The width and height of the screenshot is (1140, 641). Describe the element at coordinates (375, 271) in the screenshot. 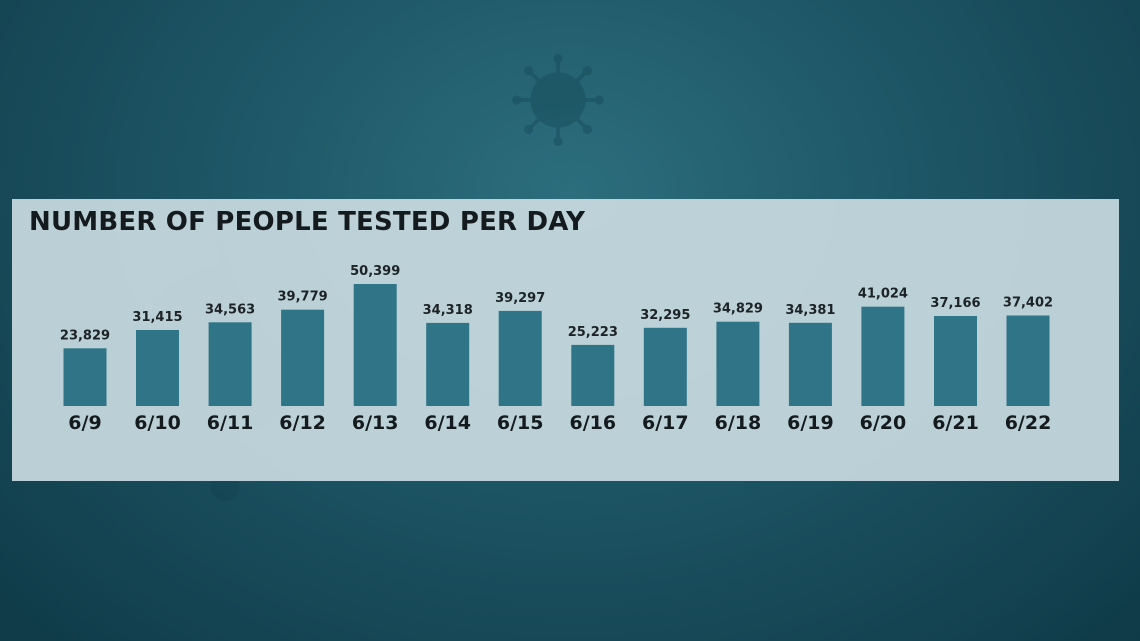

I see `bar-value-label: 50,399` at that location.